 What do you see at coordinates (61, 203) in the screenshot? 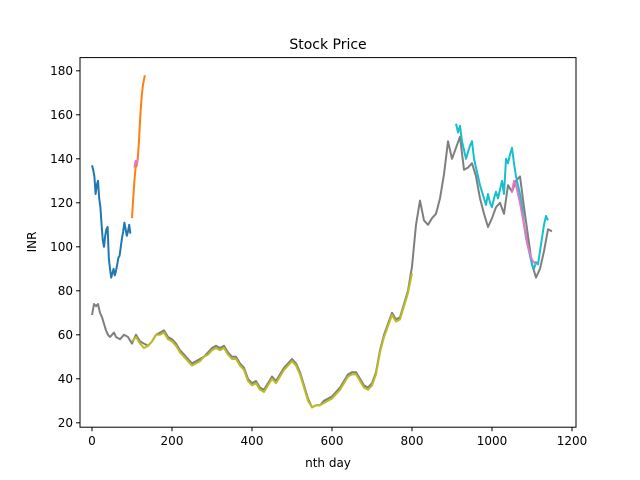
I see `y-tick-label: 120` at bounding box center [61, 203].